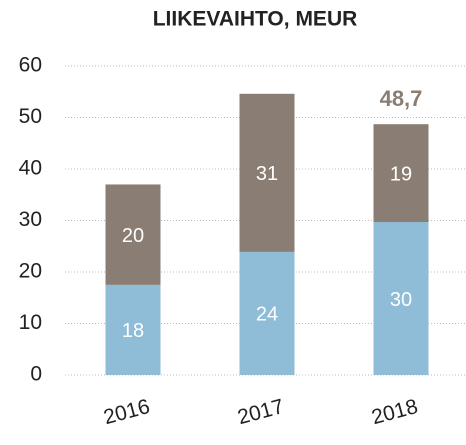 The width and height of the screenshot is (466, 445). What do you see at coordinates (255, 19) in the screenshot?
I see `chart-title: LIIKEVAIHTO, MEUR` at bounding box center [255, 19].